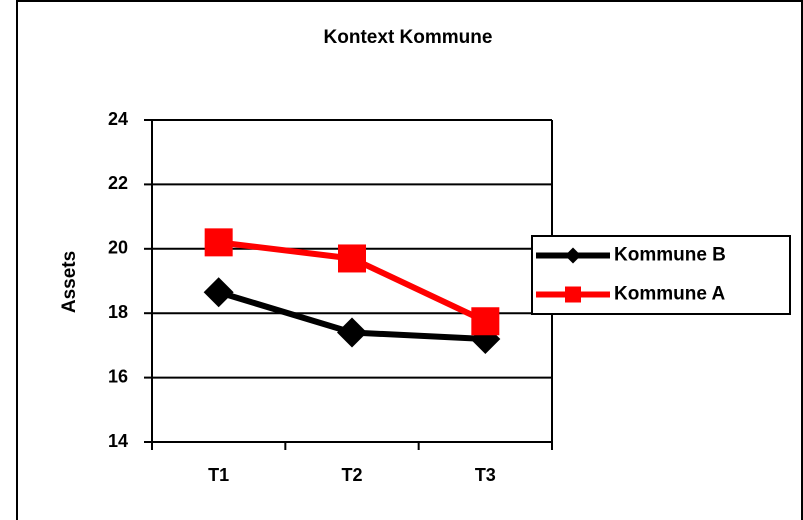 The height and width of the screenshot is (520, 803). What do you see at coordinates (218, 475) in the screenshot?
I see `x-tick-label: T1` at bounding box center [218, 475].